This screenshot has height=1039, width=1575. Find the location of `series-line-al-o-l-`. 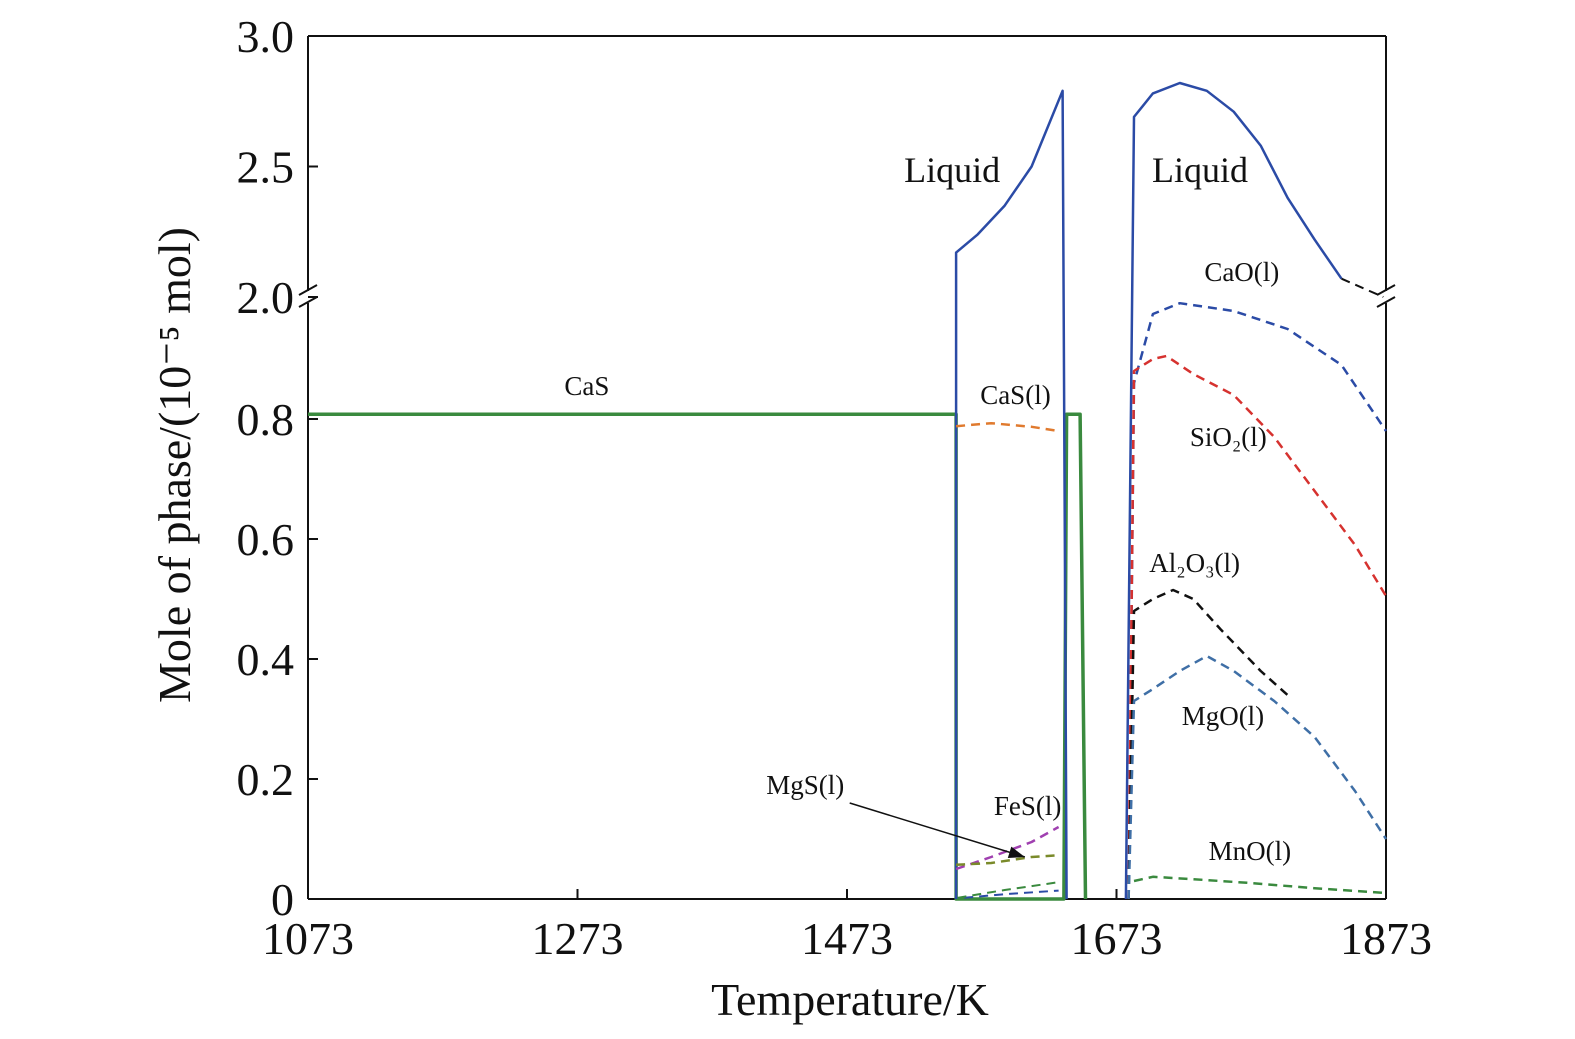

series-line-al-o-l- is located at coordinates (1208, 744).